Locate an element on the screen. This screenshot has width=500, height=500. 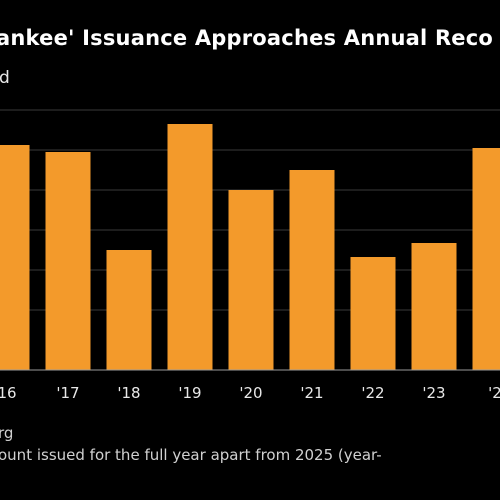
x-tick-label: 16 is located at coordinates (8, 393).